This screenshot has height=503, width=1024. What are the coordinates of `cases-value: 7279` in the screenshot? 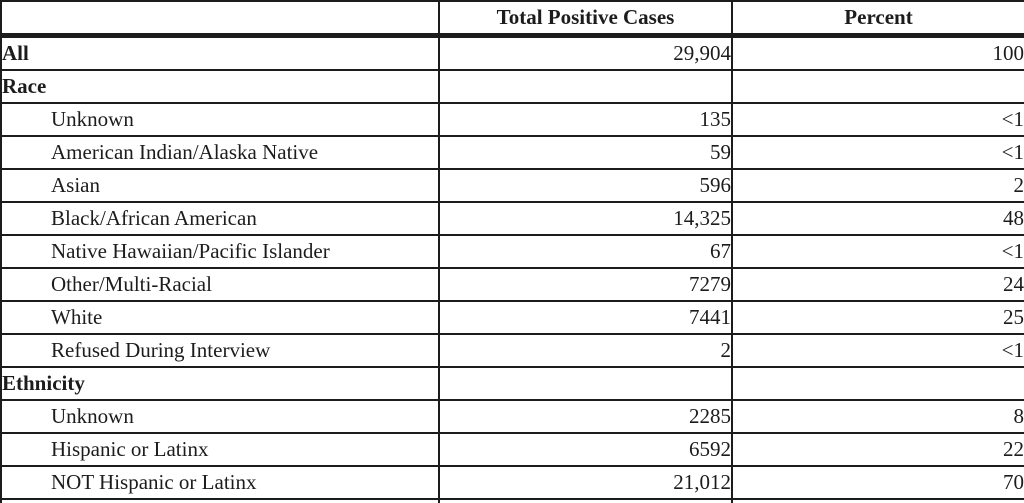 It's located at (585, 284).